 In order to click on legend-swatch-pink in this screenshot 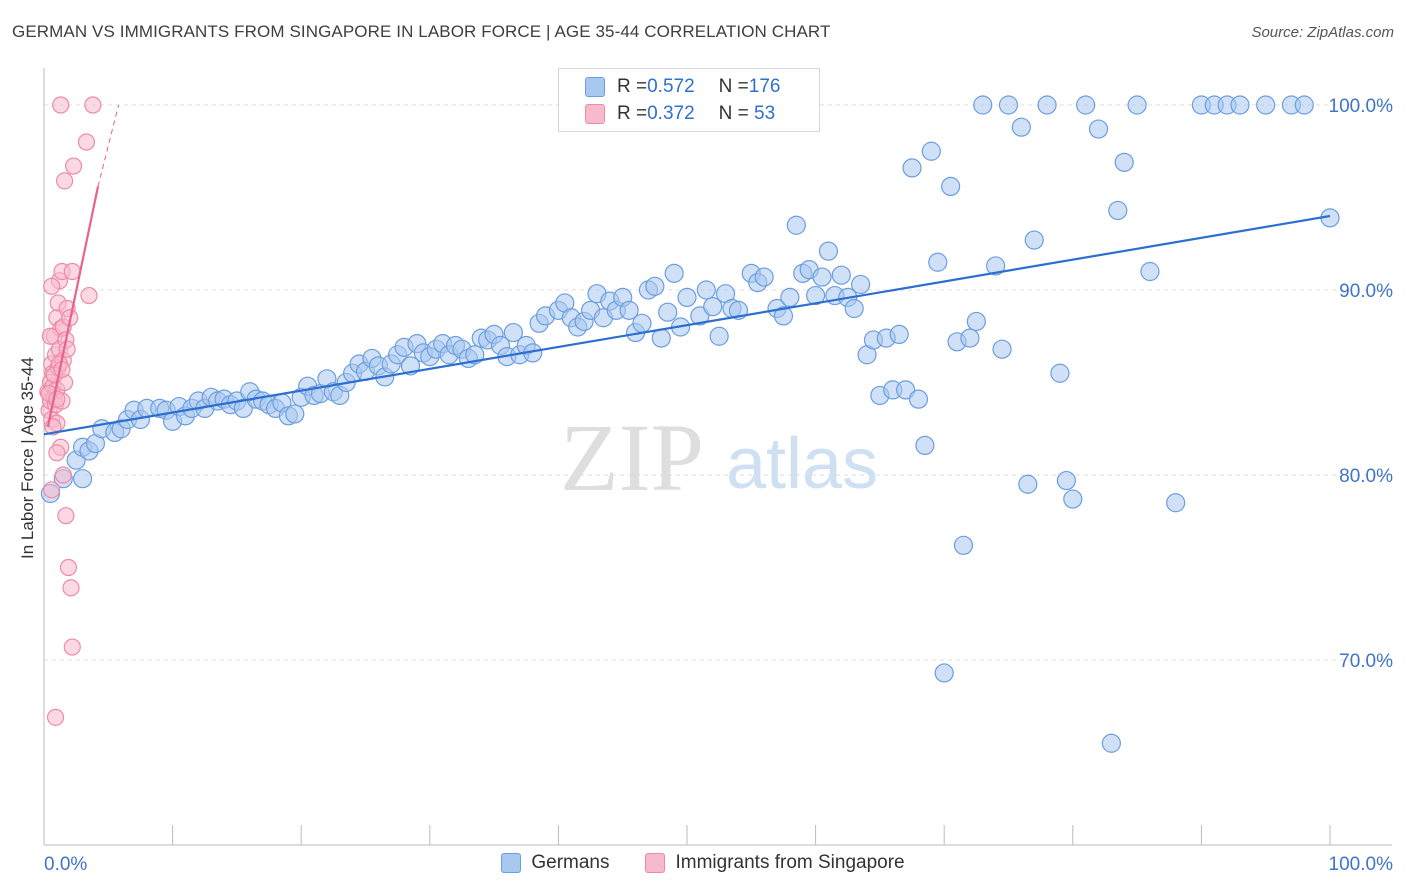, I will do `click(595, 114)`.